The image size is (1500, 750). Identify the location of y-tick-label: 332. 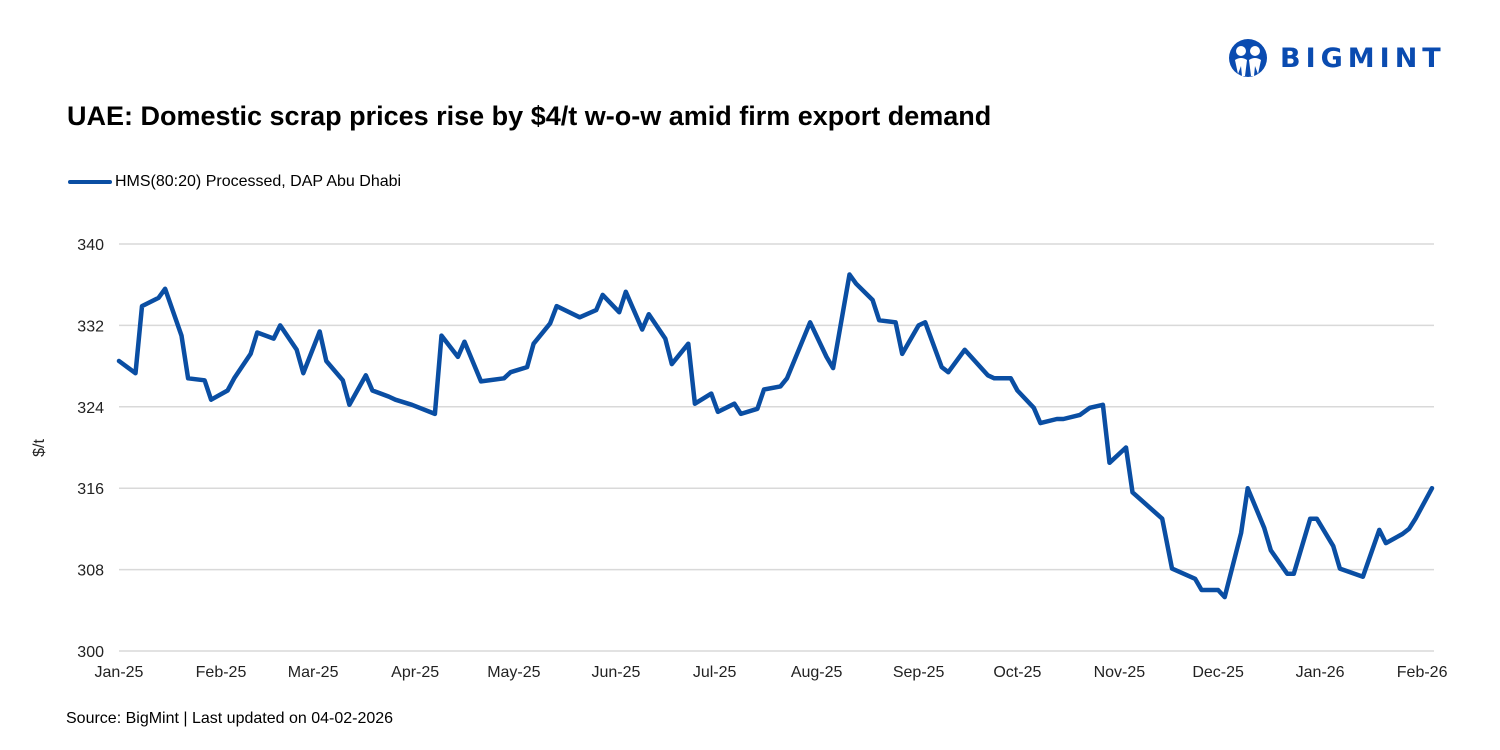
(90, 326).